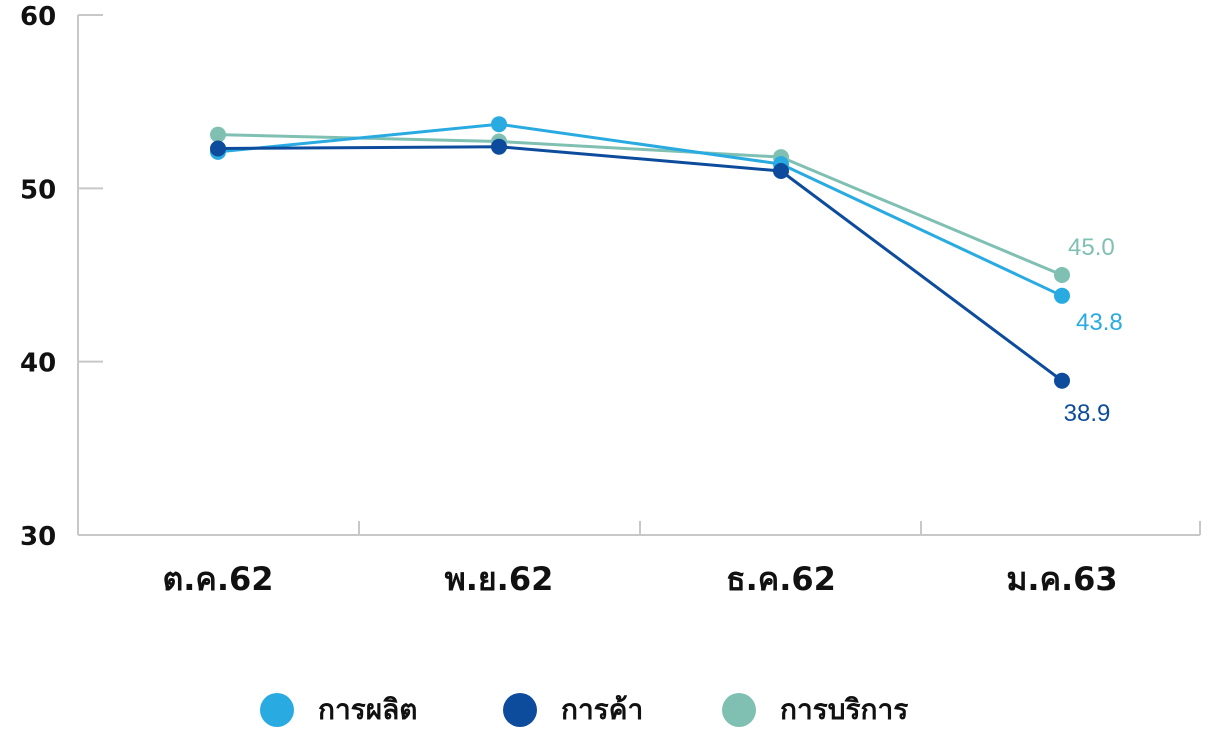  I want to click on y-tick-label: 50, so click(38, 190).